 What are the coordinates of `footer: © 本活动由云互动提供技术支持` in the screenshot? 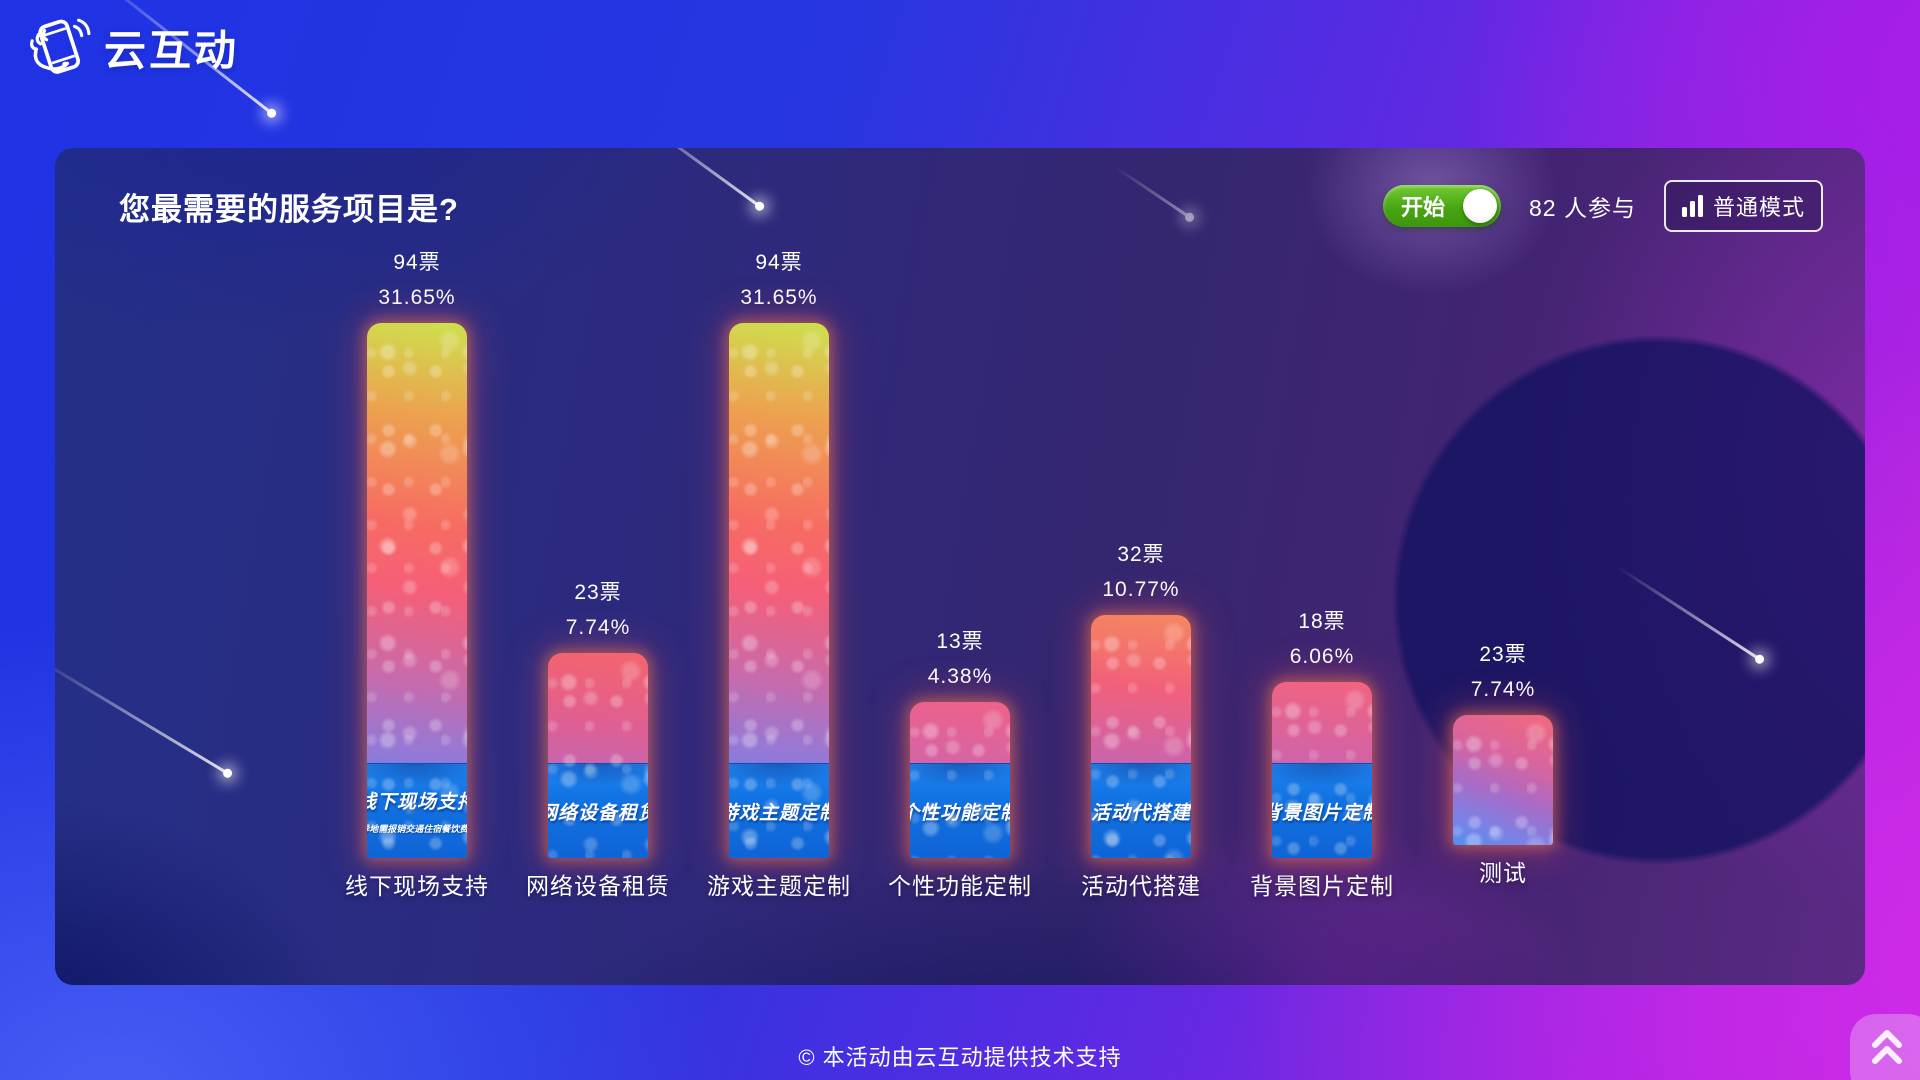 It's located at (960, 1056).